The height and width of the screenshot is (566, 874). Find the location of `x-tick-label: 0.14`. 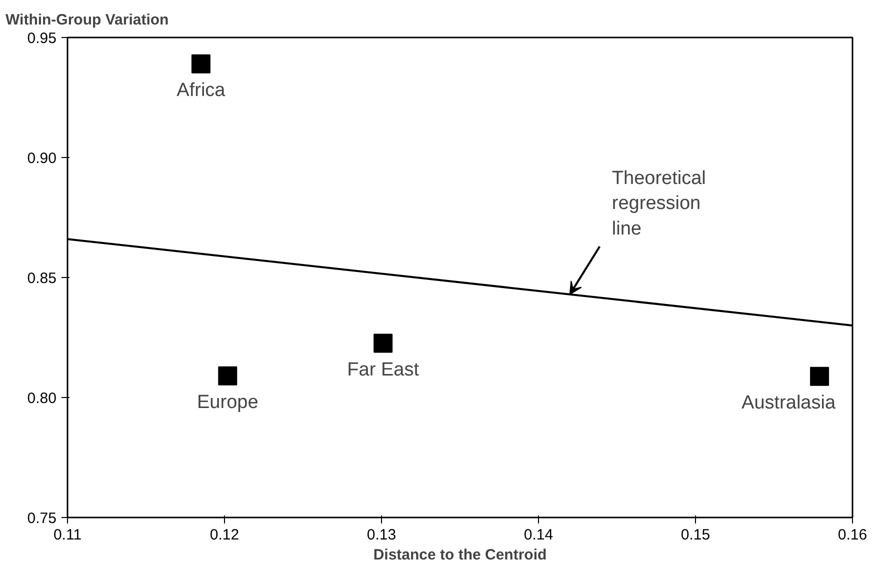

x-tick-label: 0.14 is located at coordinates (539, 535).